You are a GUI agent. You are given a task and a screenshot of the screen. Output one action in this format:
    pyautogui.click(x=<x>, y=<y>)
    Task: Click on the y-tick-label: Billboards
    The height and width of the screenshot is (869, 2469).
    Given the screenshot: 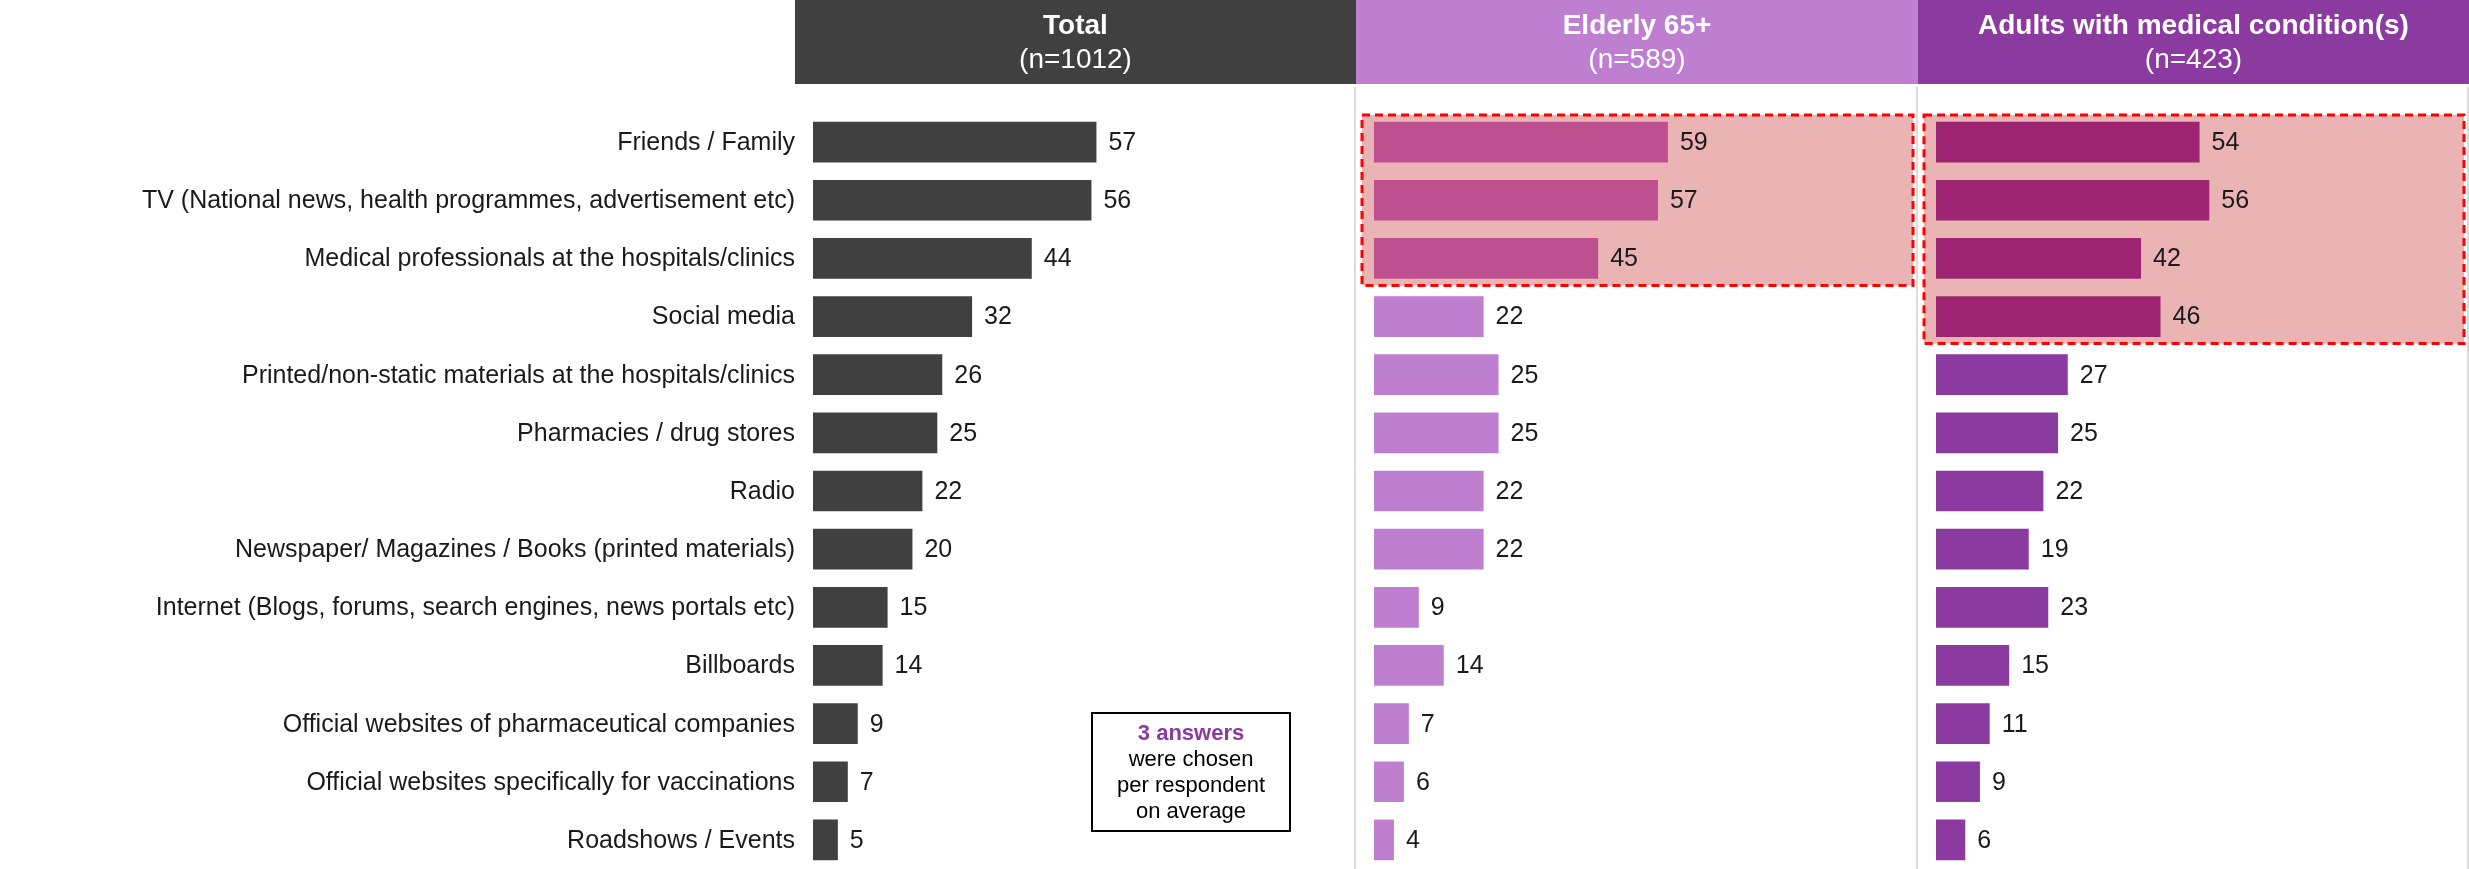 What is the action you would take?
    pyautogui.click(x=740, y=664)
    